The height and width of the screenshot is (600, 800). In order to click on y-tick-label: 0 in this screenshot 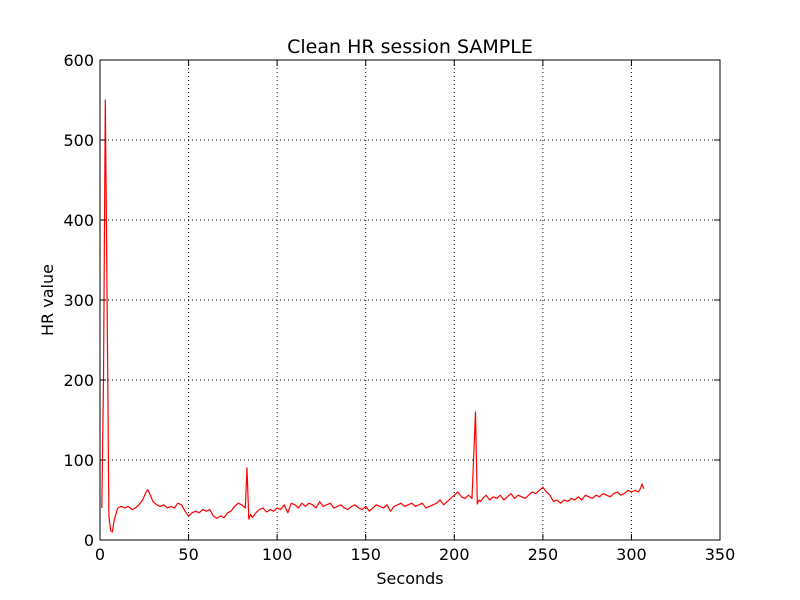, I will do `click(89, 540)`.